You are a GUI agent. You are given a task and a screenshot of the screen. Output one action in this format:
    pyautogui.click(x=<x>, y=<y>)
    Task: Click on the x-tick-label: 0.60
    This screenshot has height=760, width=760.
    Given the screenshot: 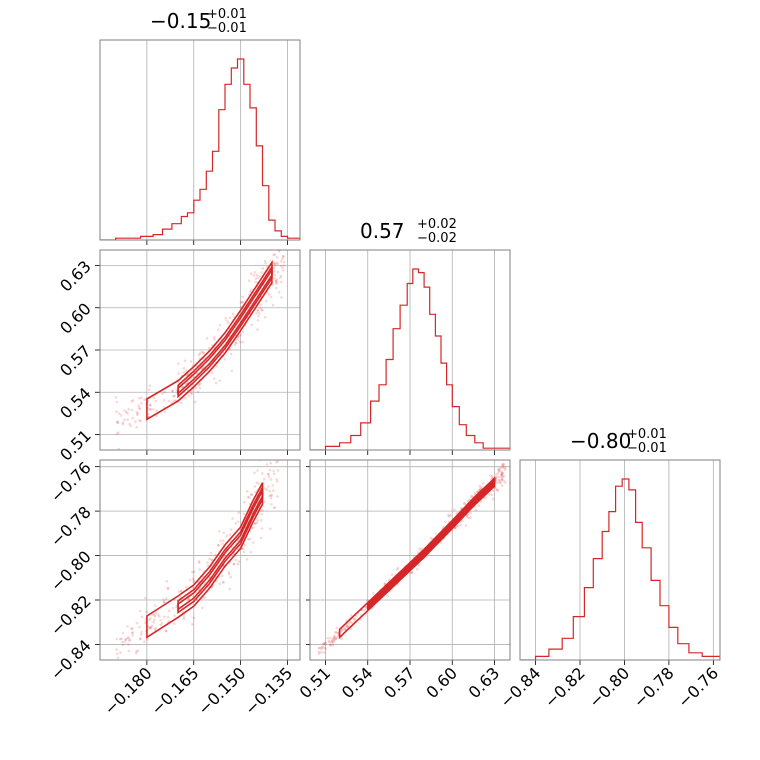 What is the action you would take?
    pyautogui.click(x=441, y=682)
    